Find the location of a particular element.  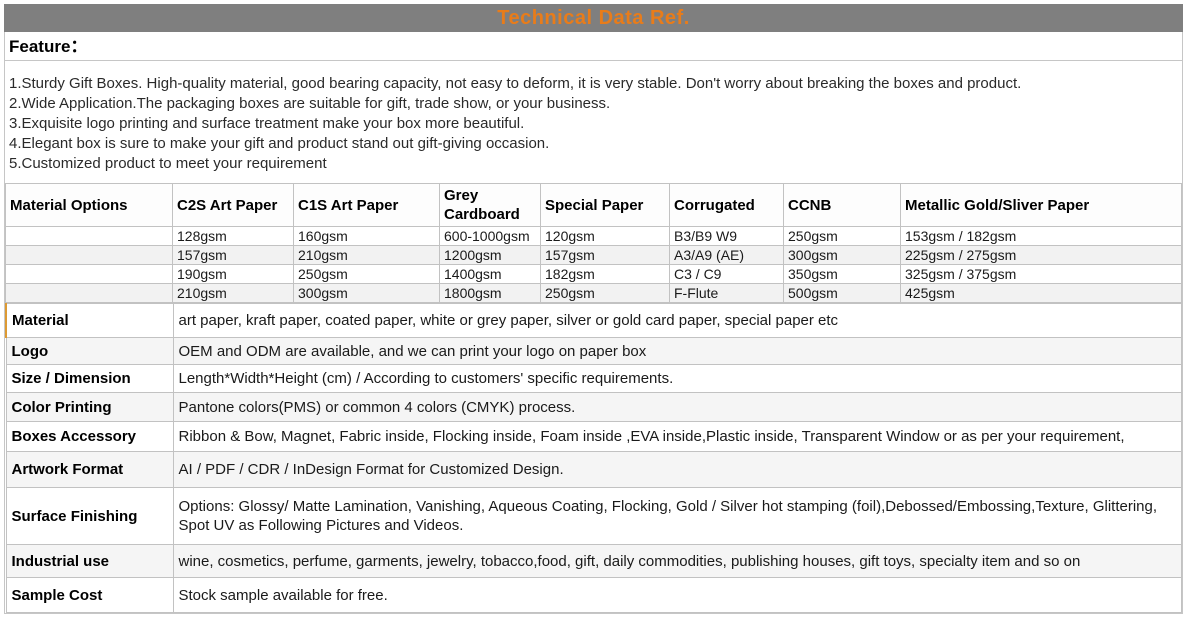

materials-cell: 425gsm is located at coordinates (1041, 293).